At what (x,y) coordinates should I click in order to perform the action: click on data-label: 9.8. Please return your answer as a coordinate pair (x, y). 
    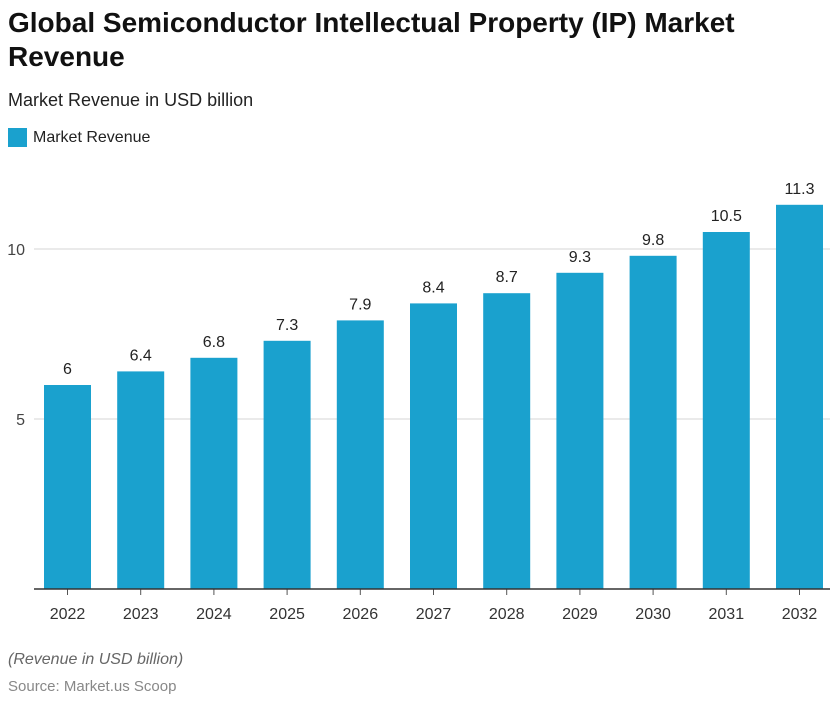
    Looking at the image, I should click on (653, 240).